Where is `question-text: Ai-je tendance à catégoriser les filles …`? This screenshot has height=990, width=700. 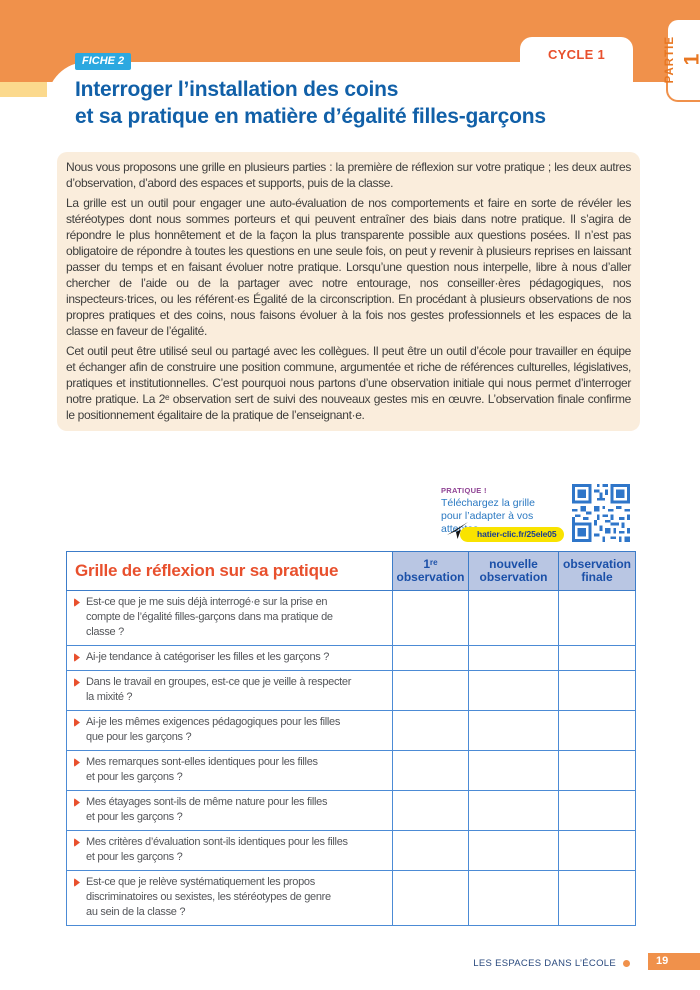
question-text: Ai-je tendance à catégoriser les filles … is located at coordinates (208, 657).